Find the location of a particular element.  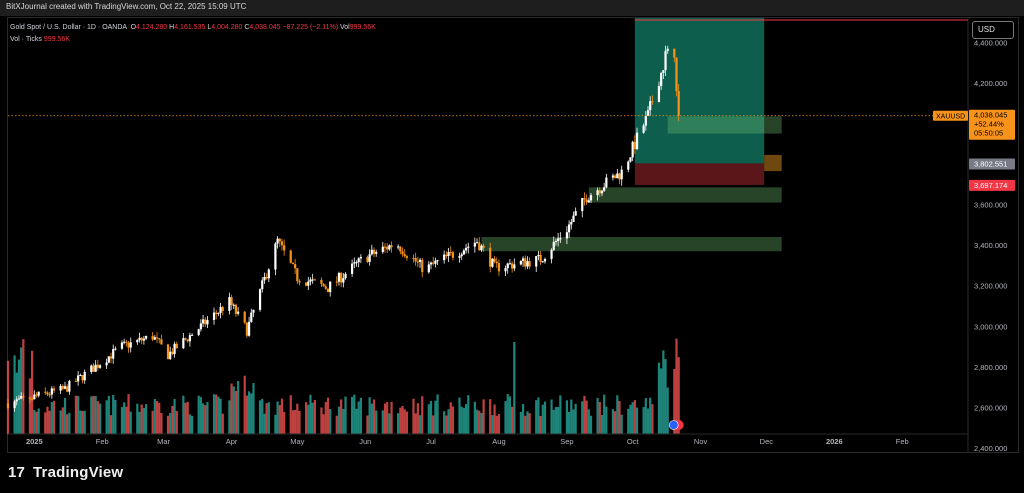

currency-button: USD is located at coordinates (993, 30).